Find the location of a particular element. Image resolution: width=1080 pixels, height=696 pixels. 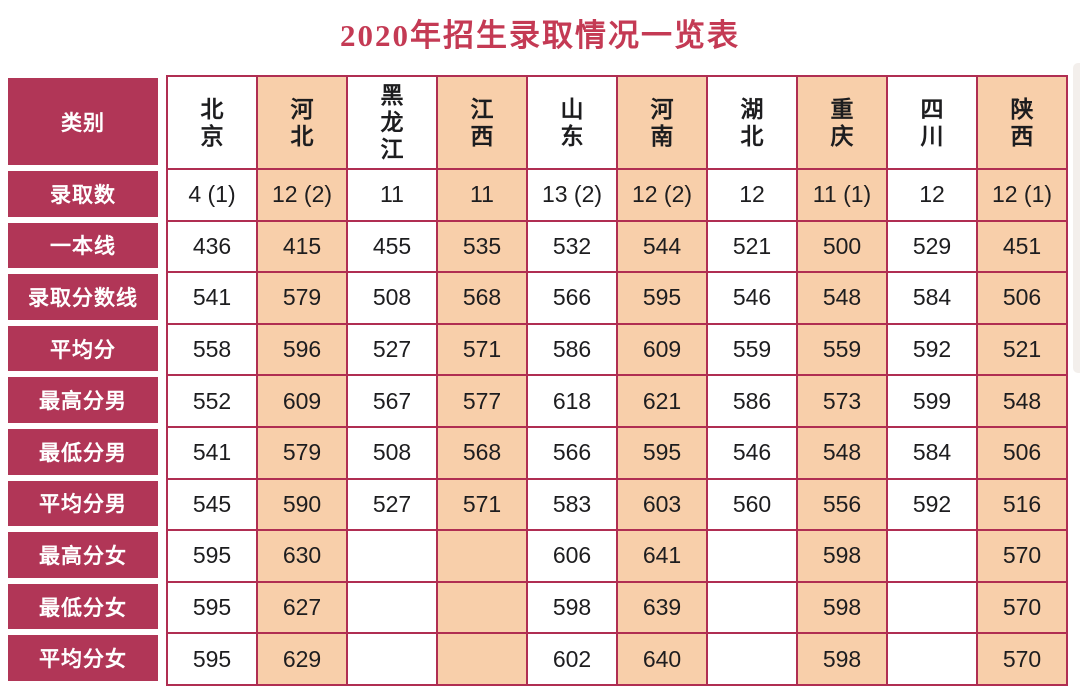

table-cell: 500 is located at coordinates (842, 246).